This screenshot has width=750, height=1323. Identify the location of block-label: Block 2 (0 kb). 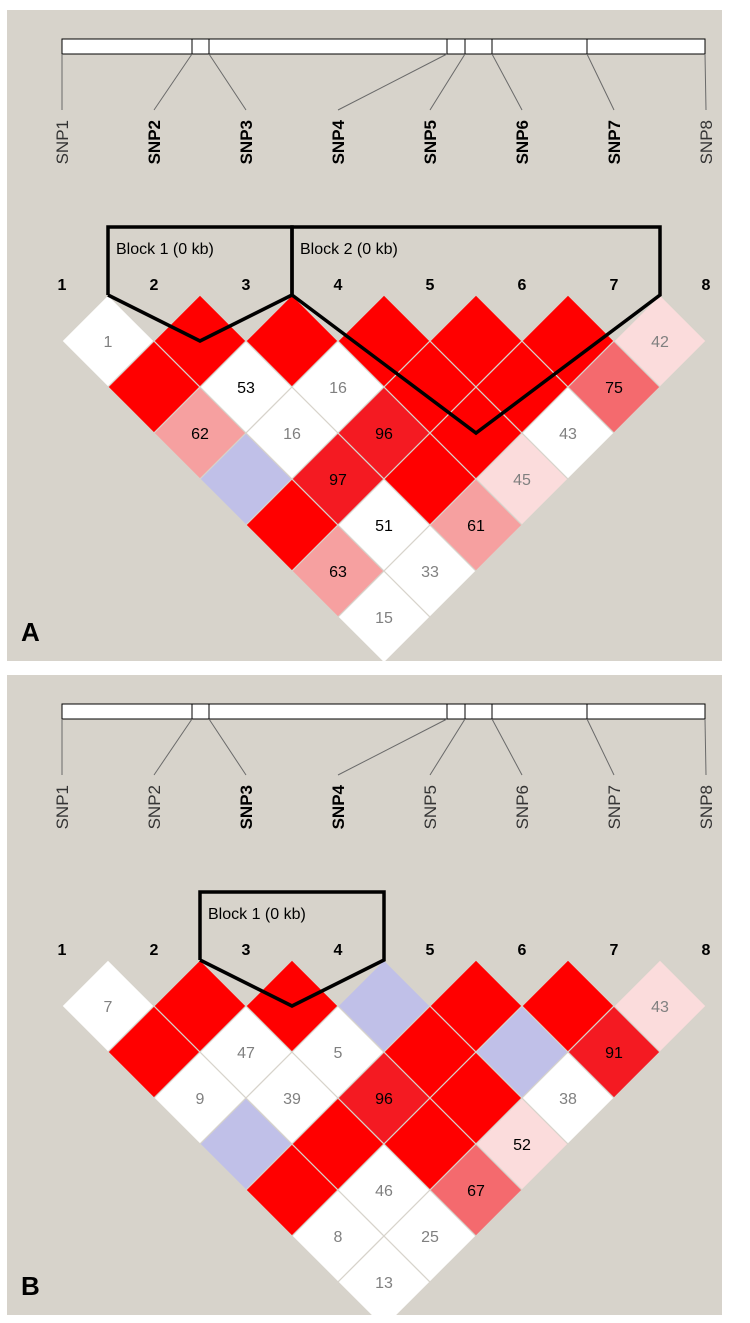
(349, 249).